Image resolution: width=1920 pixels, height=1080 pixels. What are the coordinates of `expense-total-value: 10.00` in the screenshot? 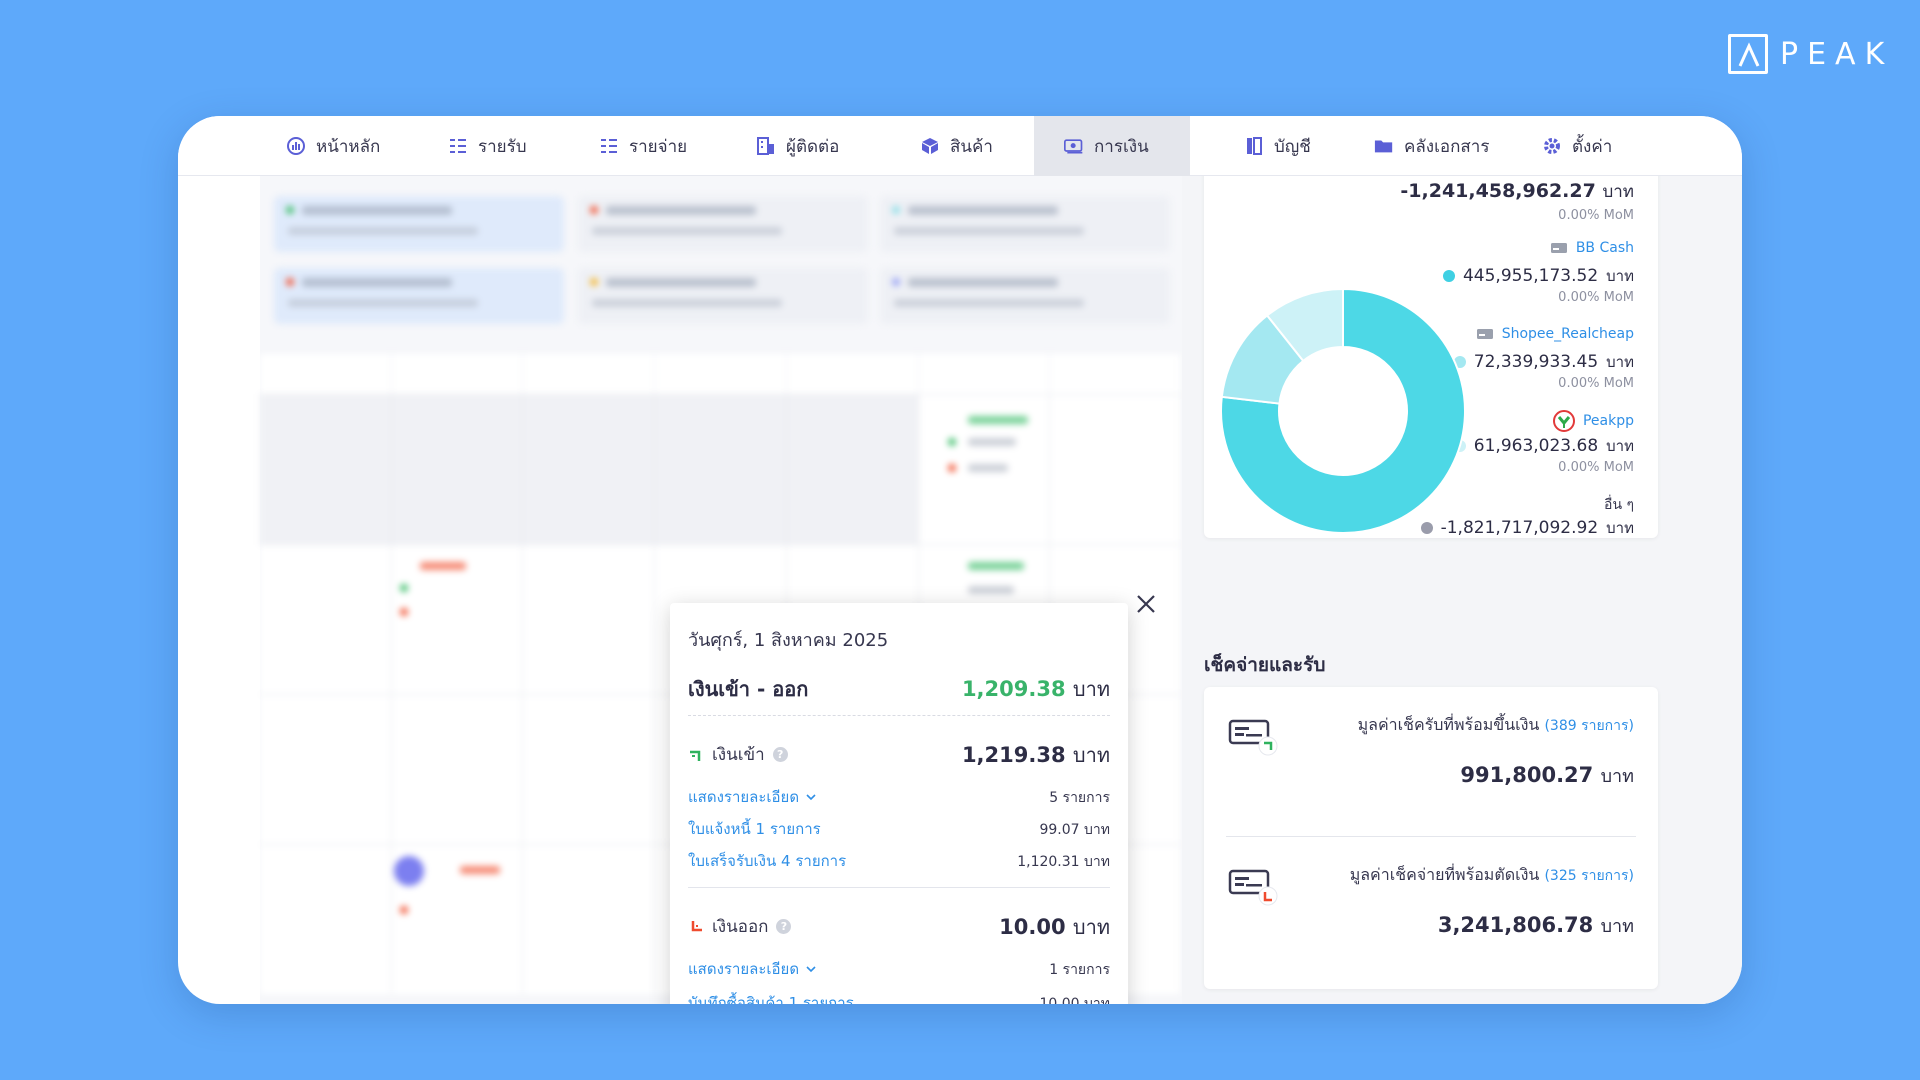 It's located at (1032, 927).